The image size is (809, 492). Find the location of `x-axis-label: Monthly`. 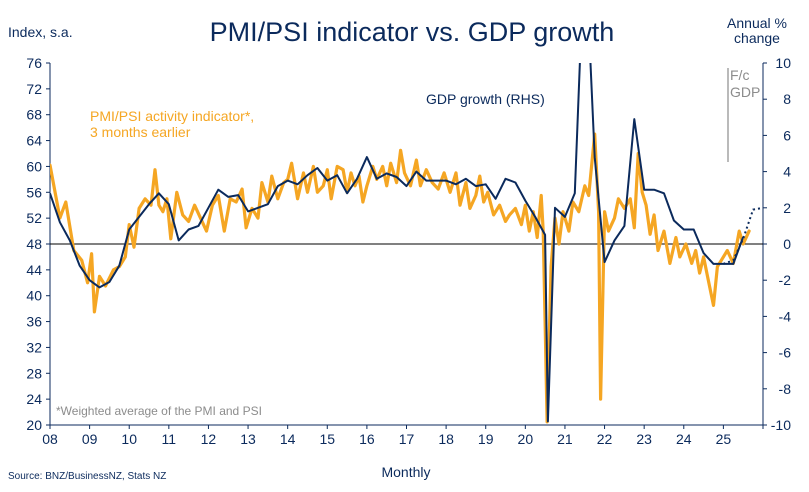

x-axis-label: Monthly is located at coordinates (405, 472).